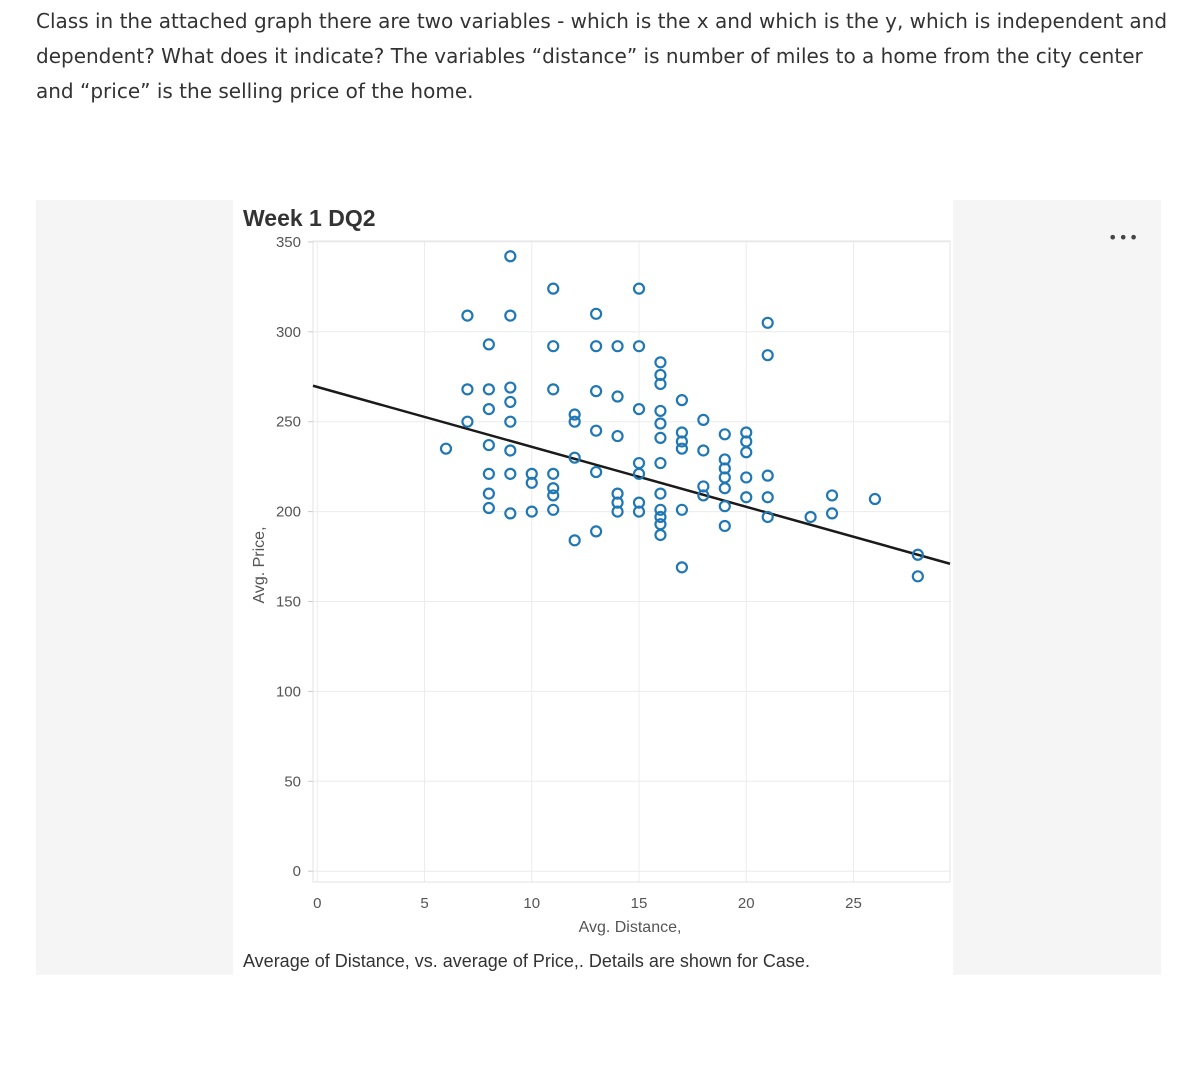 Image resolution: width=1199 pixels, height=1080 pixels. I want to click on x-axis-ticks: 0 5 10 15 20 25, so click(587, 903).